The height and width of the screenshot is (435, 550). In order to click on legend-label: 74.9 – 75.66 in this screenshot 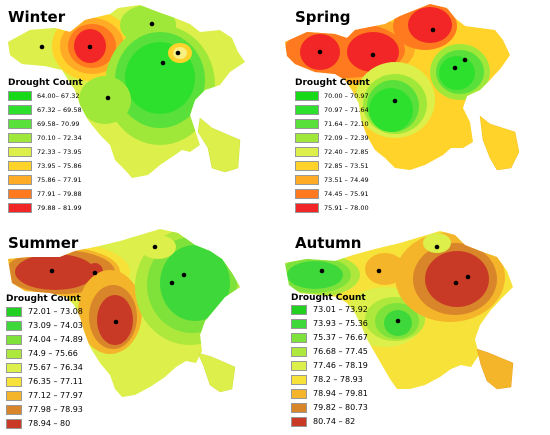, I will do `click(53, 353)`.